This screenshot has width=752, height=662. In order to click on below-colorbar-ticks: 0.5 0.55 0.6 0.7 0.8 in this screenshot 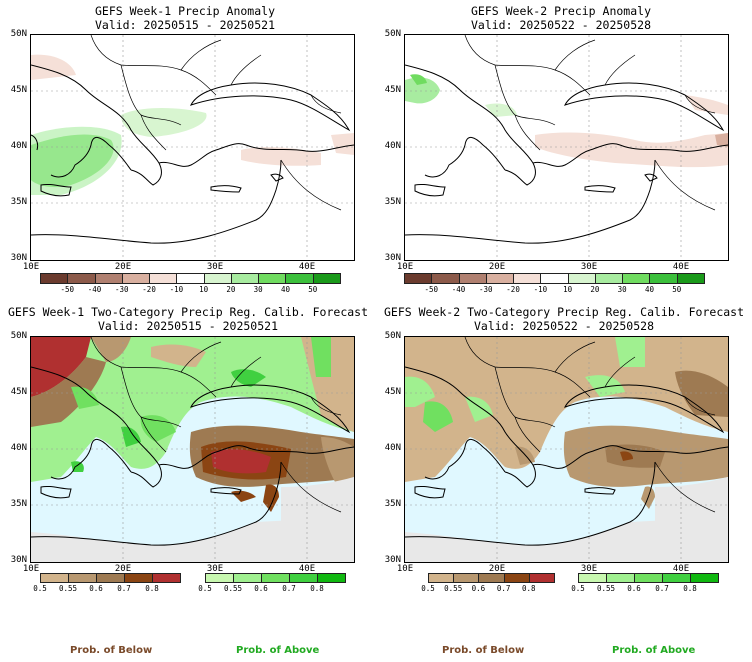, I will do `click(106, 589)`.